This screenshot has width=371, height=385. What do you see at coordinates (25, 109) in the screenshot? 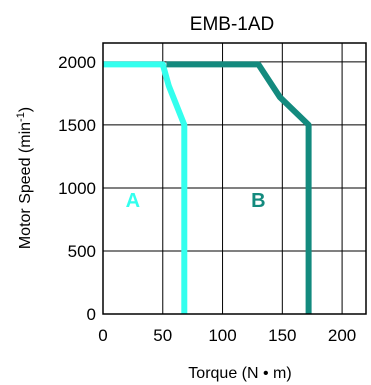
I see `y-axis-label-close: )` at bounding box center [25, 109].